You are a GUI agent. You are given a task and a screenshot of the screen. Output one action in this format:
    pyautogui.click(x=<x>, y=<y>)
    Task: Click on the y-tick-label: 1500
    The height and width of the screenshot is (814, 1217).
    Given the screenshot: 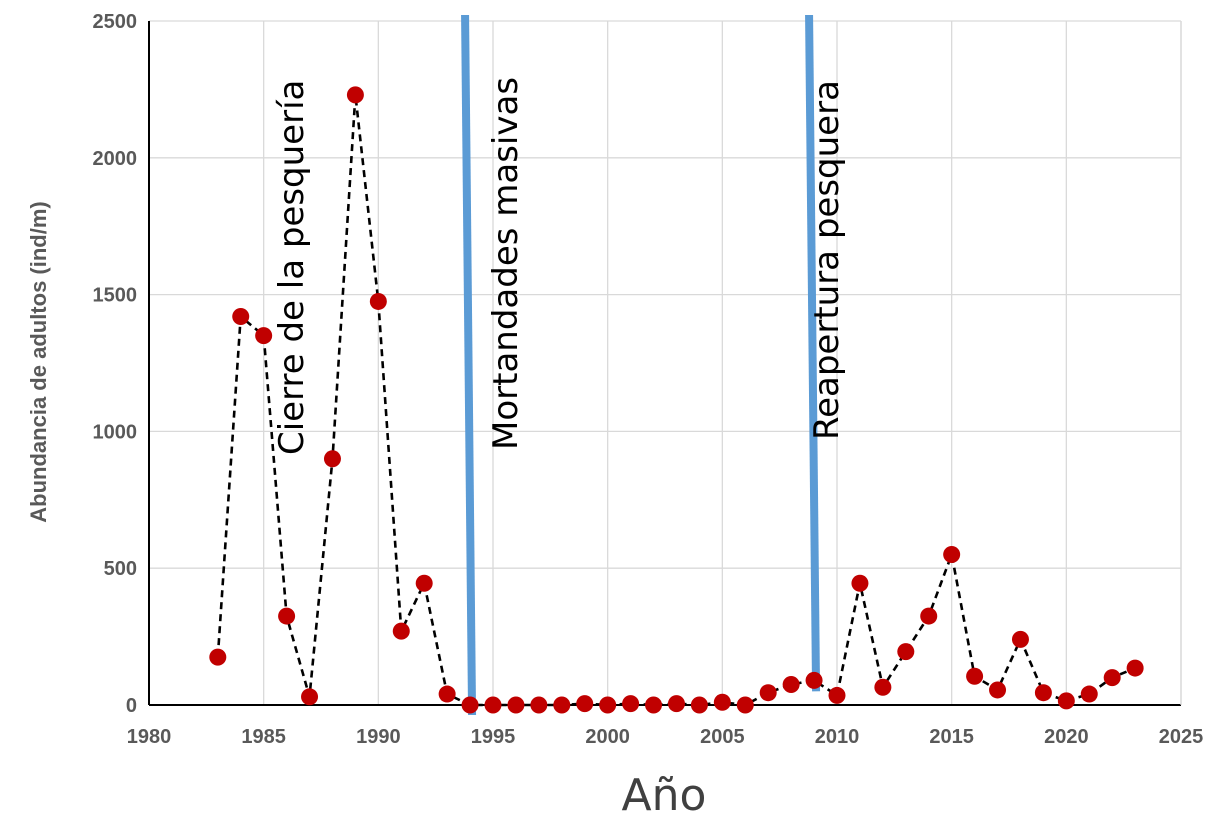 What is the action you would take?
    pyautogui.click(x=115, y=296)
    